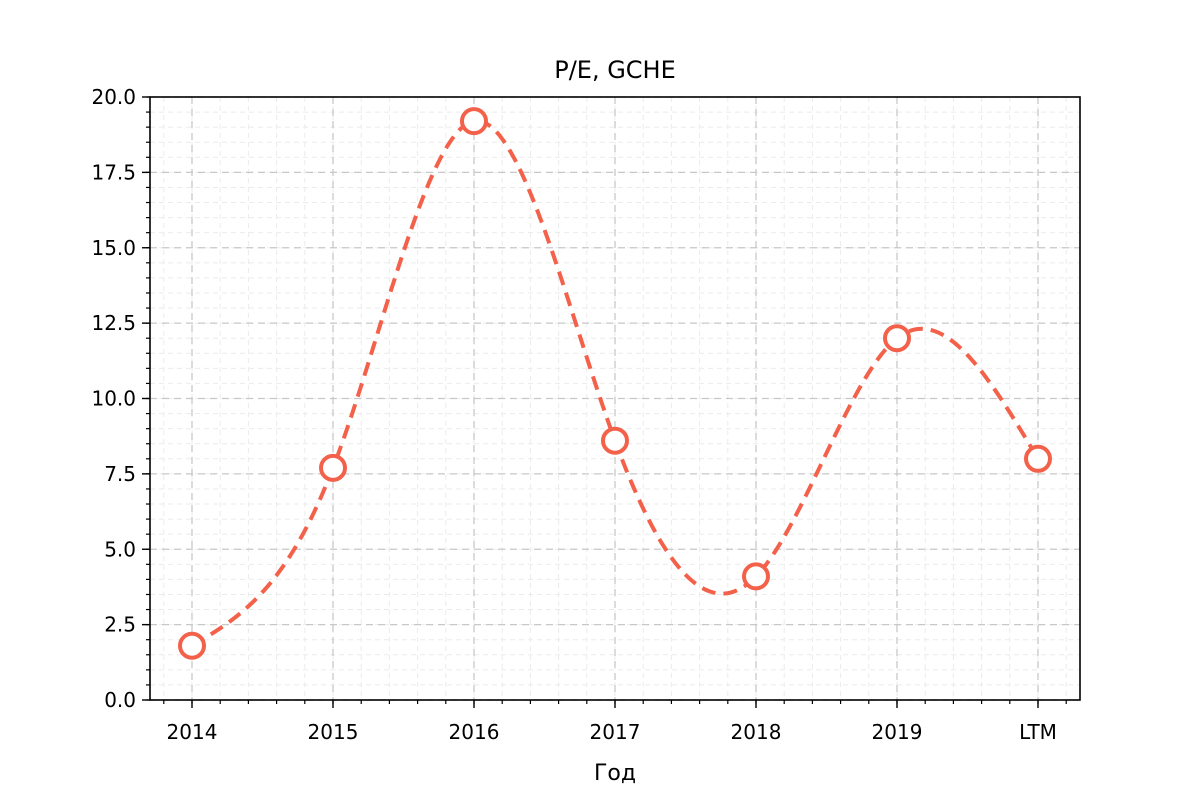 The width and height of the screenshot is (1200, 804). What do you see at coordinates (120, 625) in the screenshot?
I see `y-tick-label: 2.5` at bounding box center [120, 625].